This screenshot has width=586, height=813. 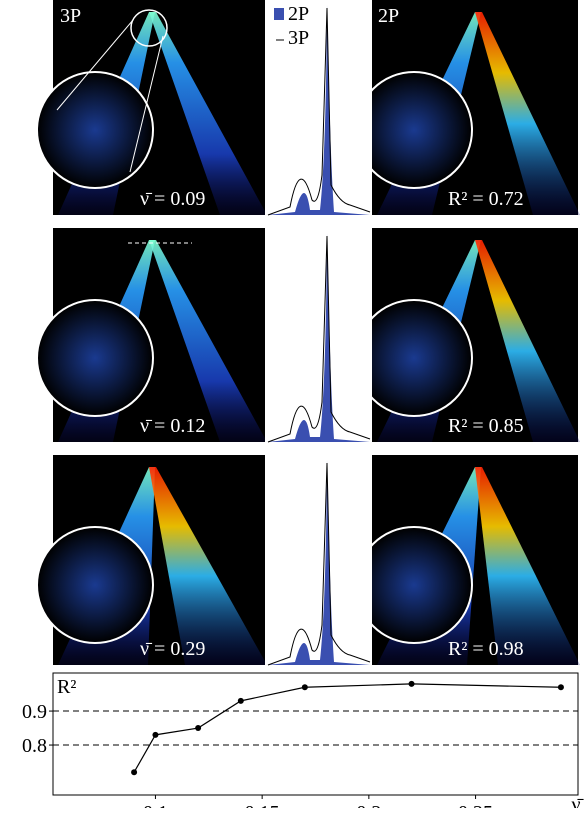 I want to click on x-axis-label: ν̄, so click(x=577, y=801).